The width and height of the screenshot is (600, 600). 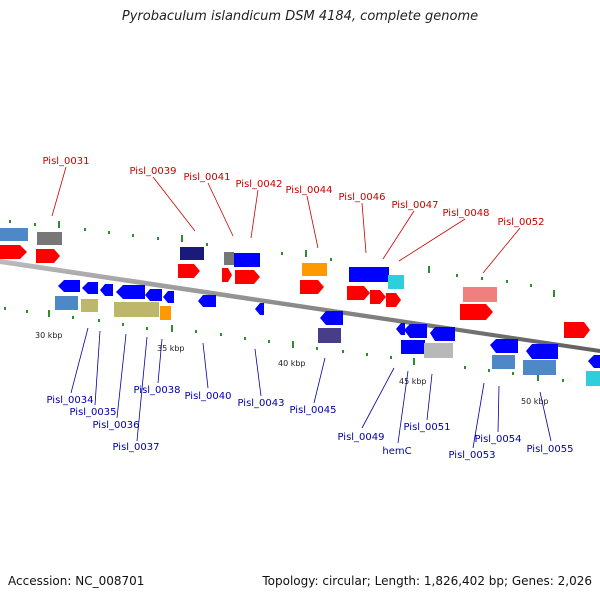 What do you see at coordinates (414, 205) in the screenshot?
I see `gene-label-pisl-0047: Pisl_0047` at bounding box center [414, 205].